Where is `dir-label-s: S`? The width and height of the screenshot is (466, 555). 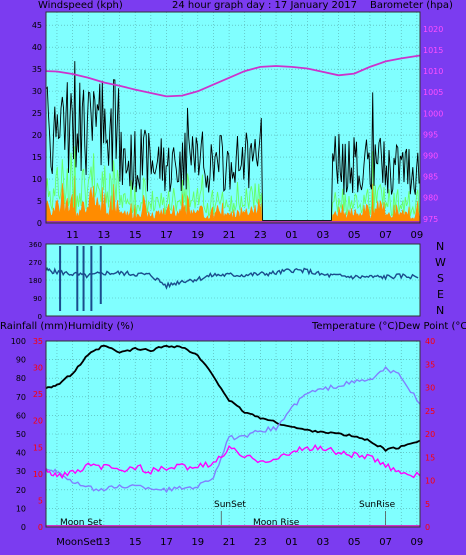
dir-label-s: S is located at coordinates (440, 278).